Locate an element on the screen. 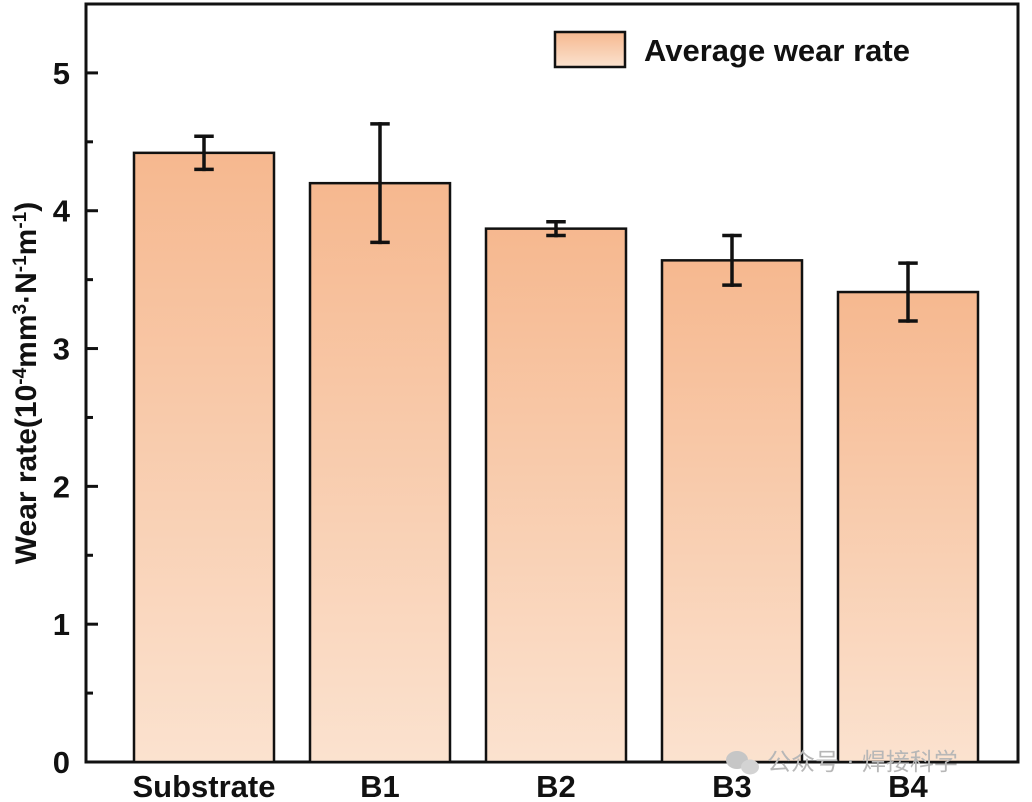 The height and width of the screenshot is (802, 1032). x-tick-label-b1: B1 is located at coordinates (380, 785).